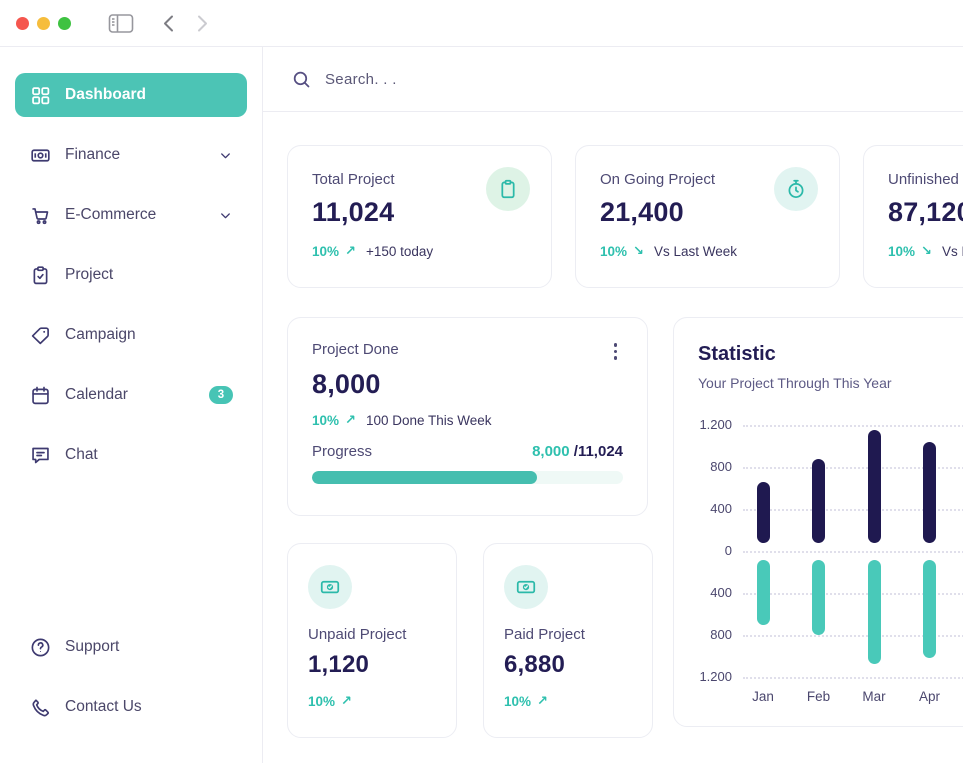  What do you see at coordinates (818, 597) in the screenshot?
I see `chart-bar-down` at bounding box center [818, 597].